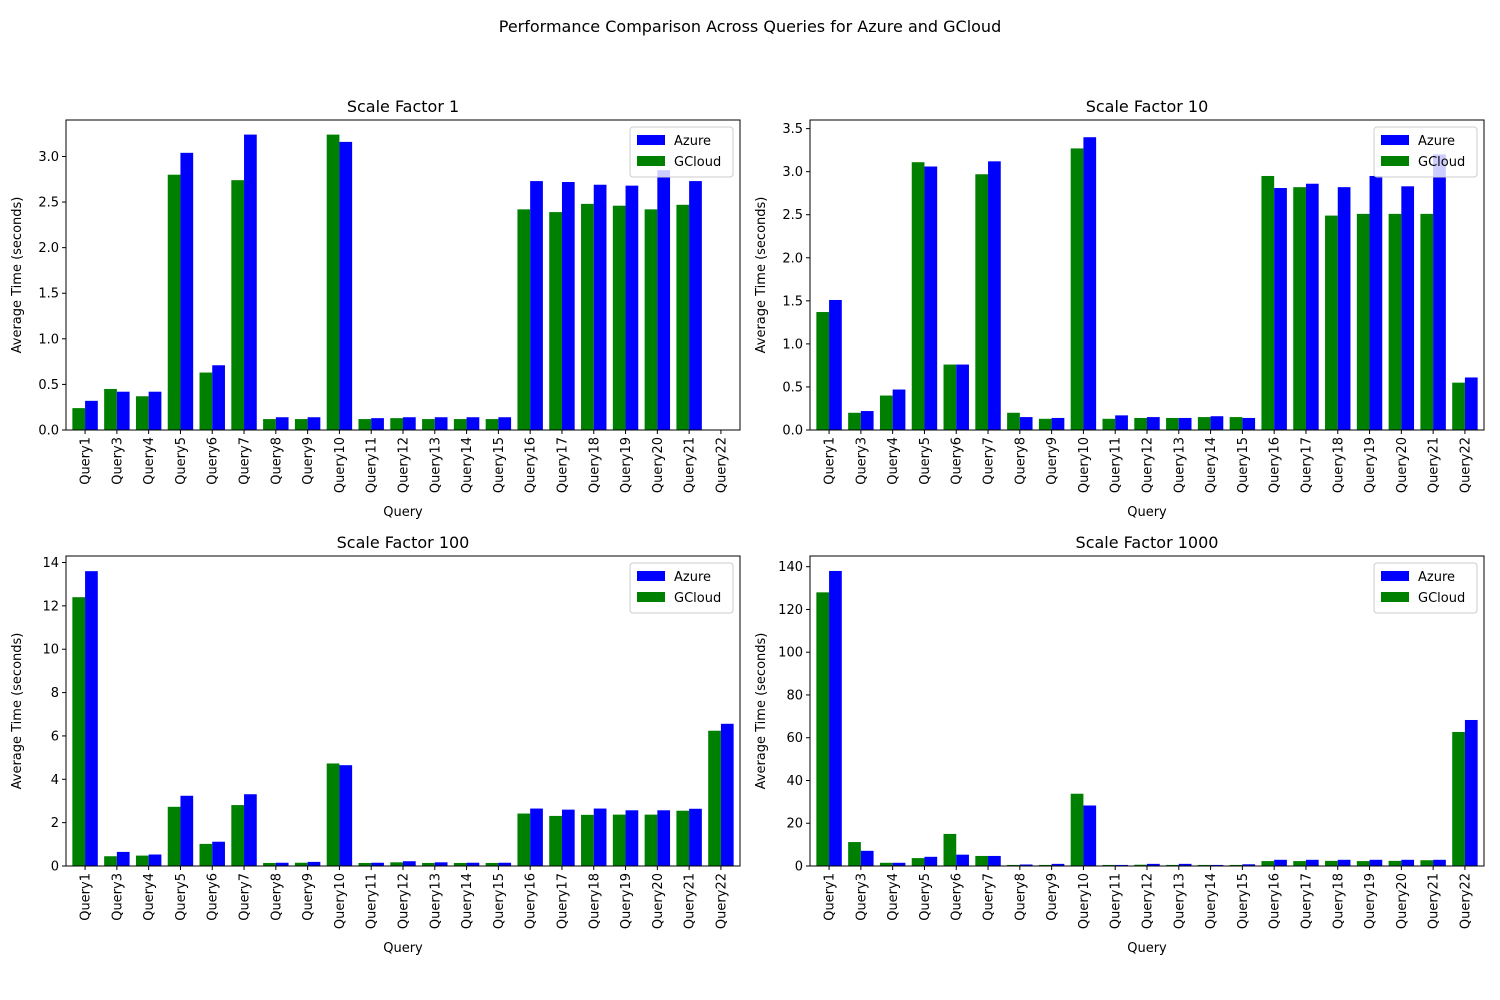 The width and height of the screenshot is (1500, 1000). Describe the element at coordinates (48, 431) in the screenshot. I see `y-tick-label: 0.0` at that location.